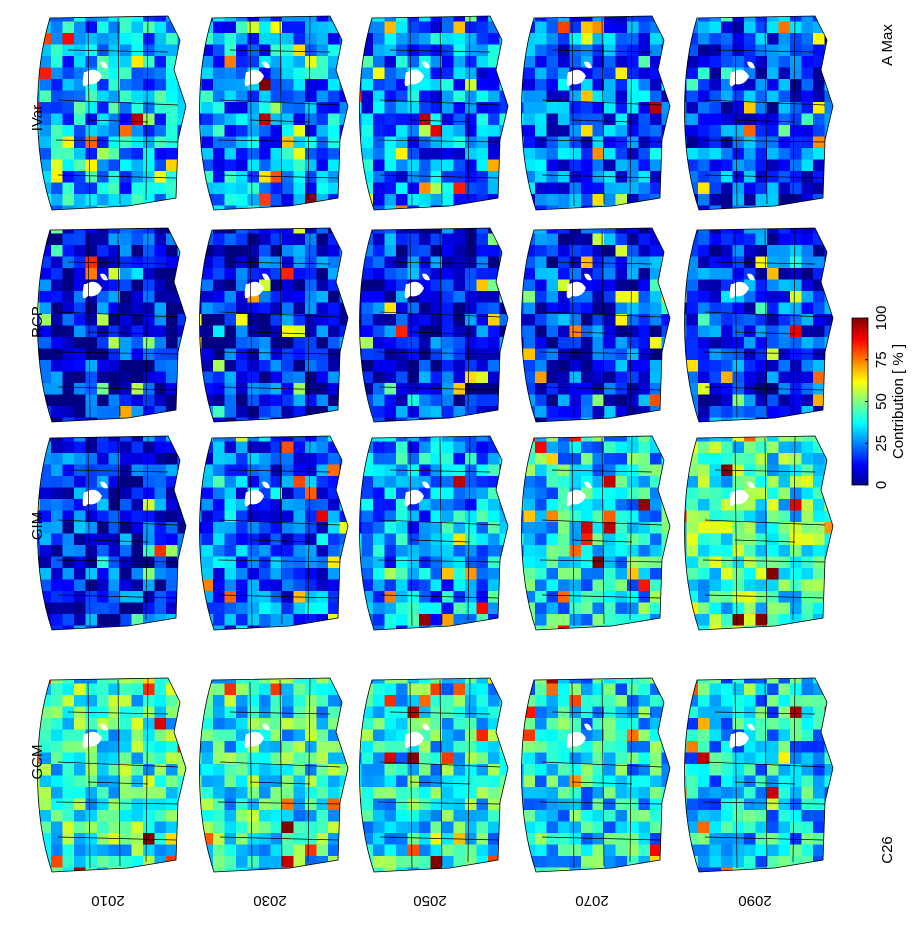 The width and height of the screenshot is (919, 928). Describe the element at coordinates (271, 114) in the screenshot. I see `heat-cells` at that location.